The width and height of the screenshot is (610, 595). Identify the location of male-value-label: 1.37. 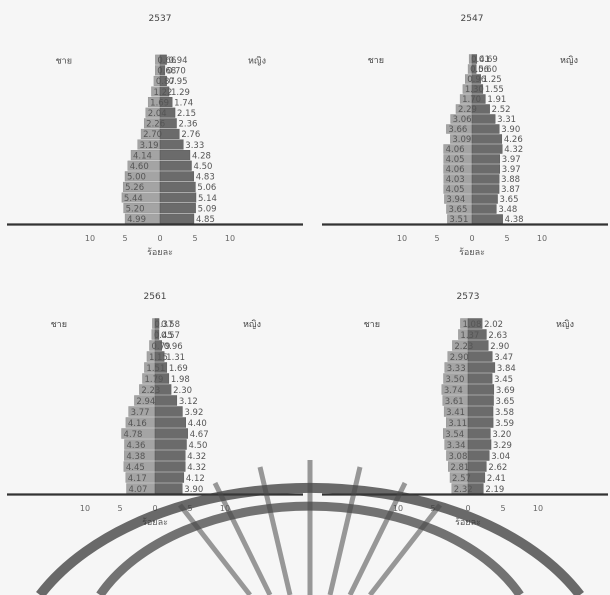
(469, 336).